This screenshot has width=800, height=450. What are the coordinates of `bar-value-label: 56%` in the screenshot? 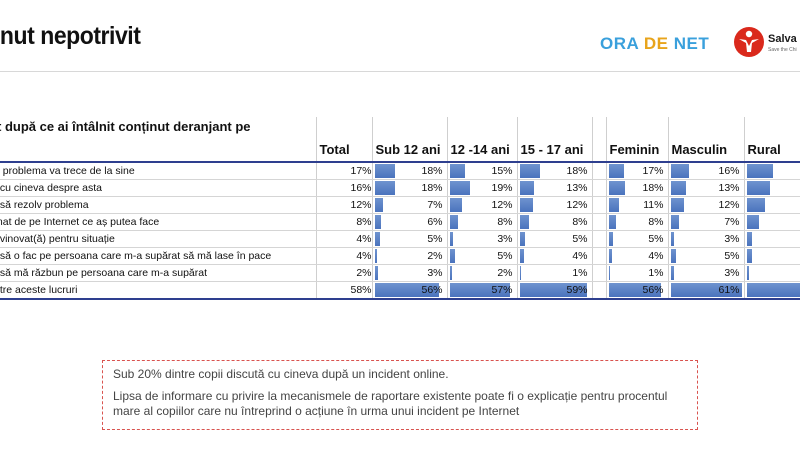 It's located at (653, 290).